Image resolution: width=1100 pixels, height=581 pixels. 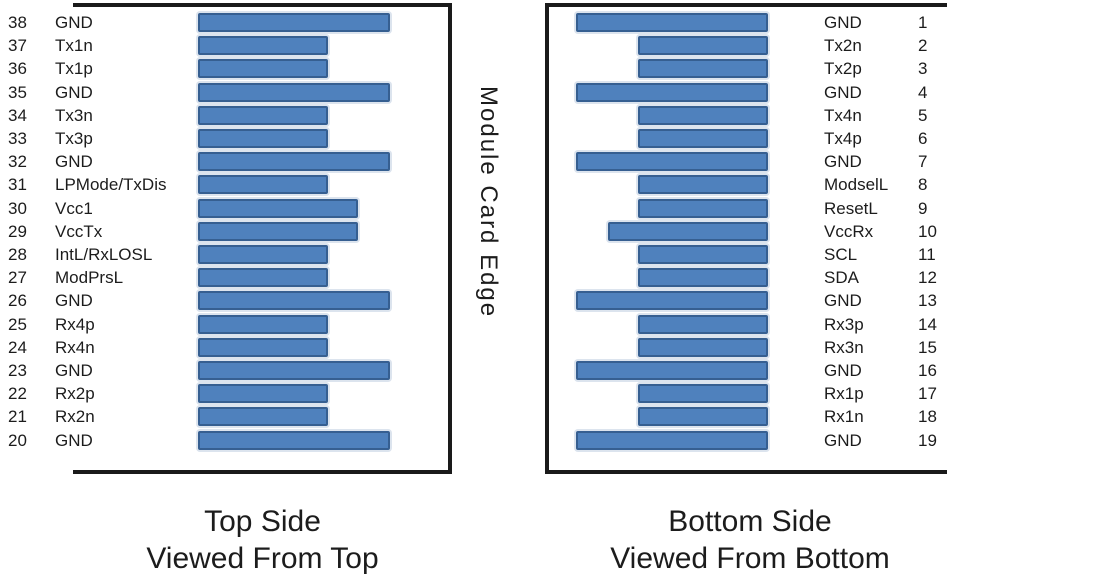 I want to click on pin-row-19: 19 GND, so click(x=550, y=440).